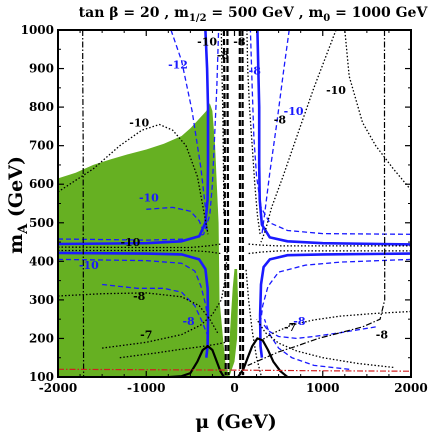 This screenshot has width=428, height=436. What do you see at coordinates (139, 123) in the screenshot?
I see `contour-label-8: -10` at bounding box center [139, 123].